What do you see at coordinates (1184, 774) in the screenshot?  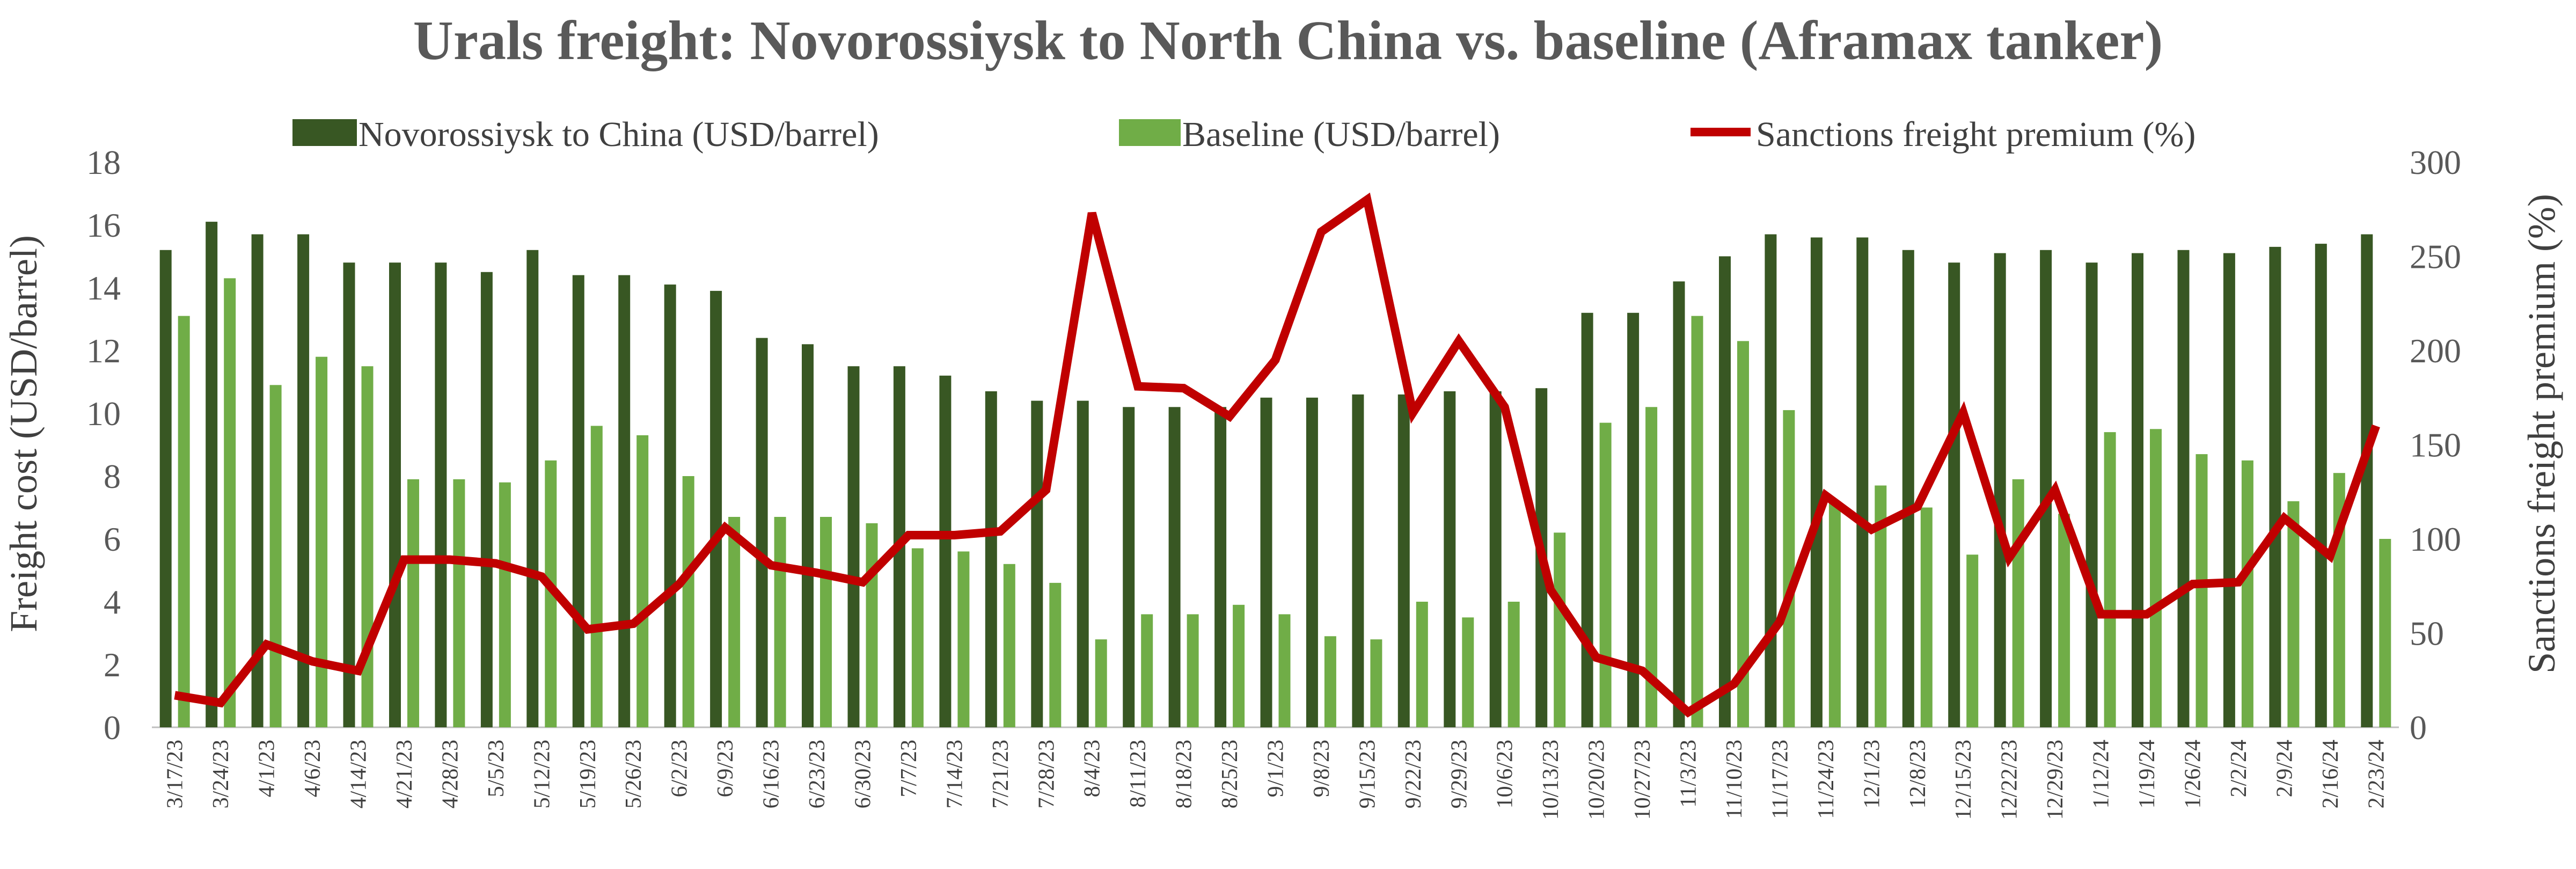 I see `x-tick-label: 8/18/23` at bounding box center [1184, 774].